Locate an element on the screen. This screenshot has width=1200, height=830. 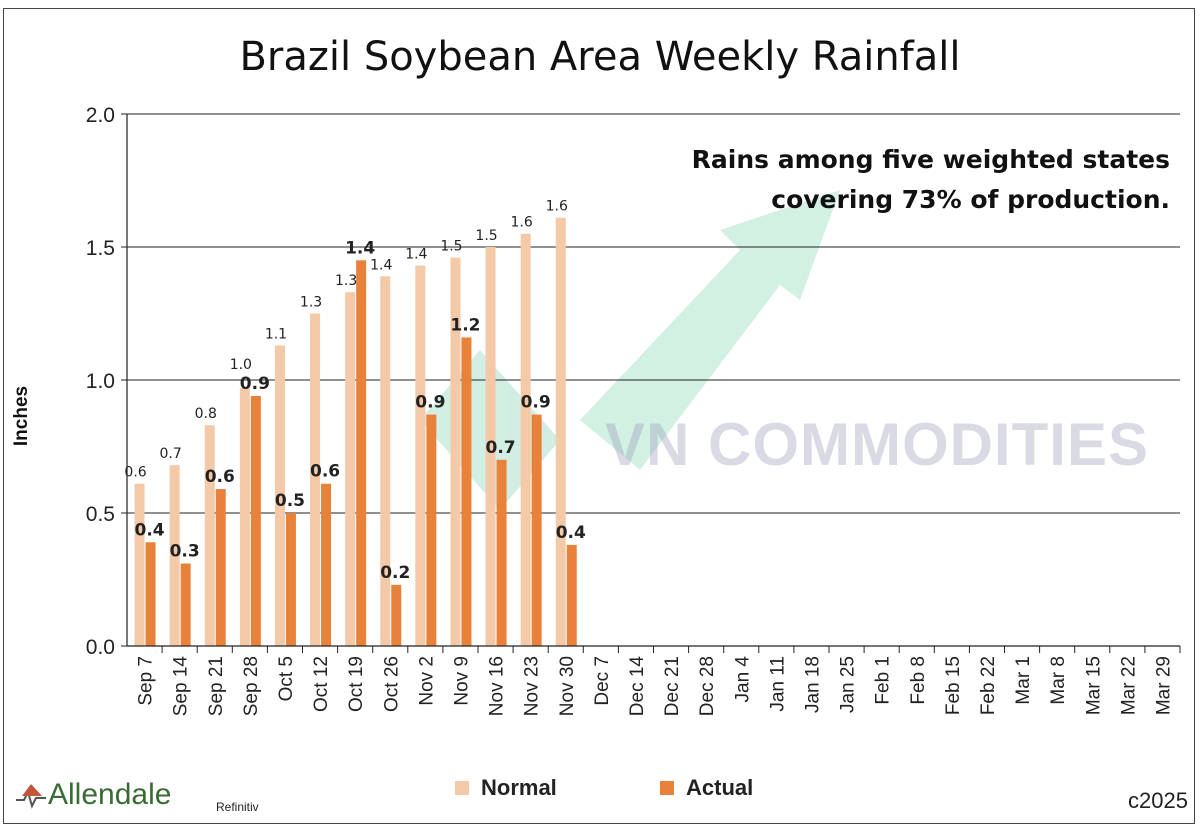
x-tick-label: Oct 26 is located at coordinates (391, 684).